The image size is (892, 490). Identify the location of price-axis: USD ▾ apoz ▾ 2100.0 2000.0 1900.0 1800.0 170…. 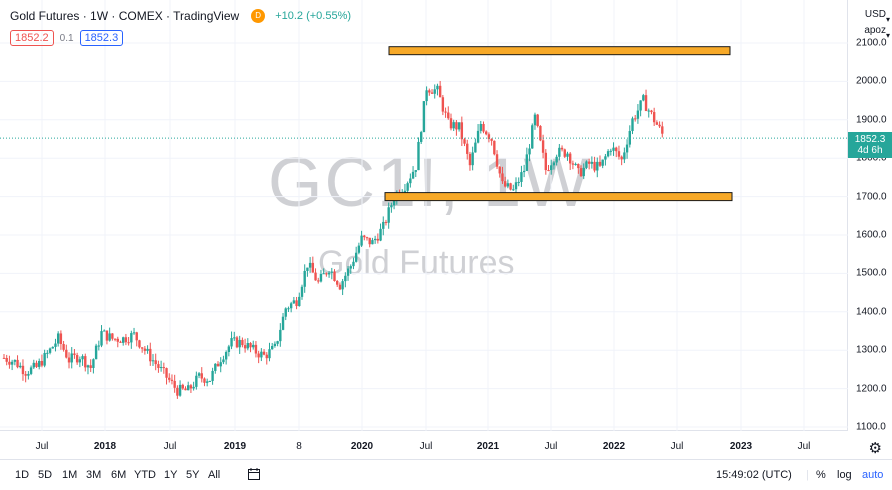
(870, 216).